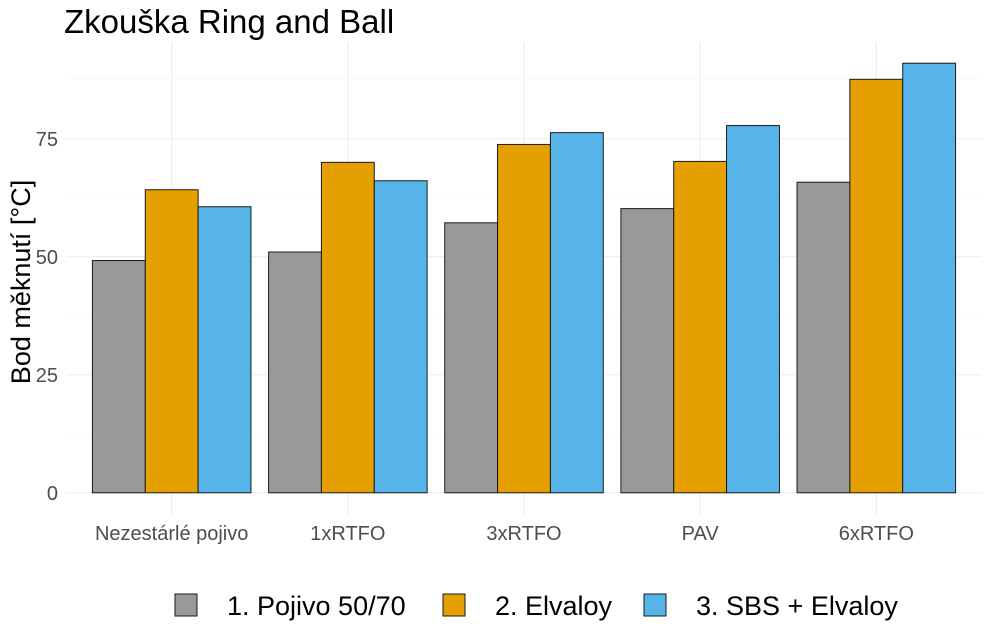 The width and height of the screenshot is (1000, 632). Describe the element at coordinates (47, 258) in the screenshot. I see `y-tick-label: 50` at that location.